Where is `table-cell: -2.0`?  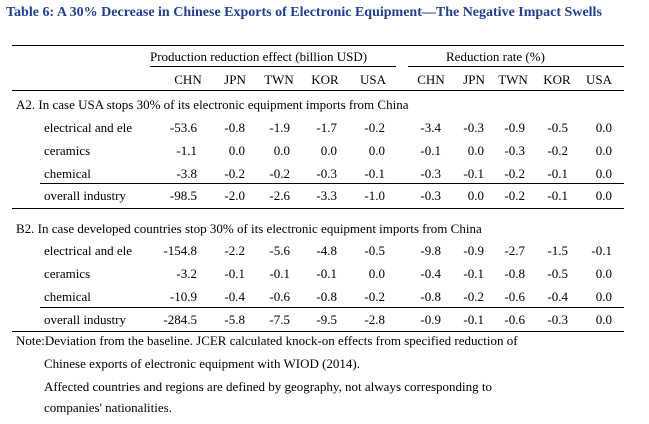 table-cell: -2.0 is located at coordinates (234, 195).